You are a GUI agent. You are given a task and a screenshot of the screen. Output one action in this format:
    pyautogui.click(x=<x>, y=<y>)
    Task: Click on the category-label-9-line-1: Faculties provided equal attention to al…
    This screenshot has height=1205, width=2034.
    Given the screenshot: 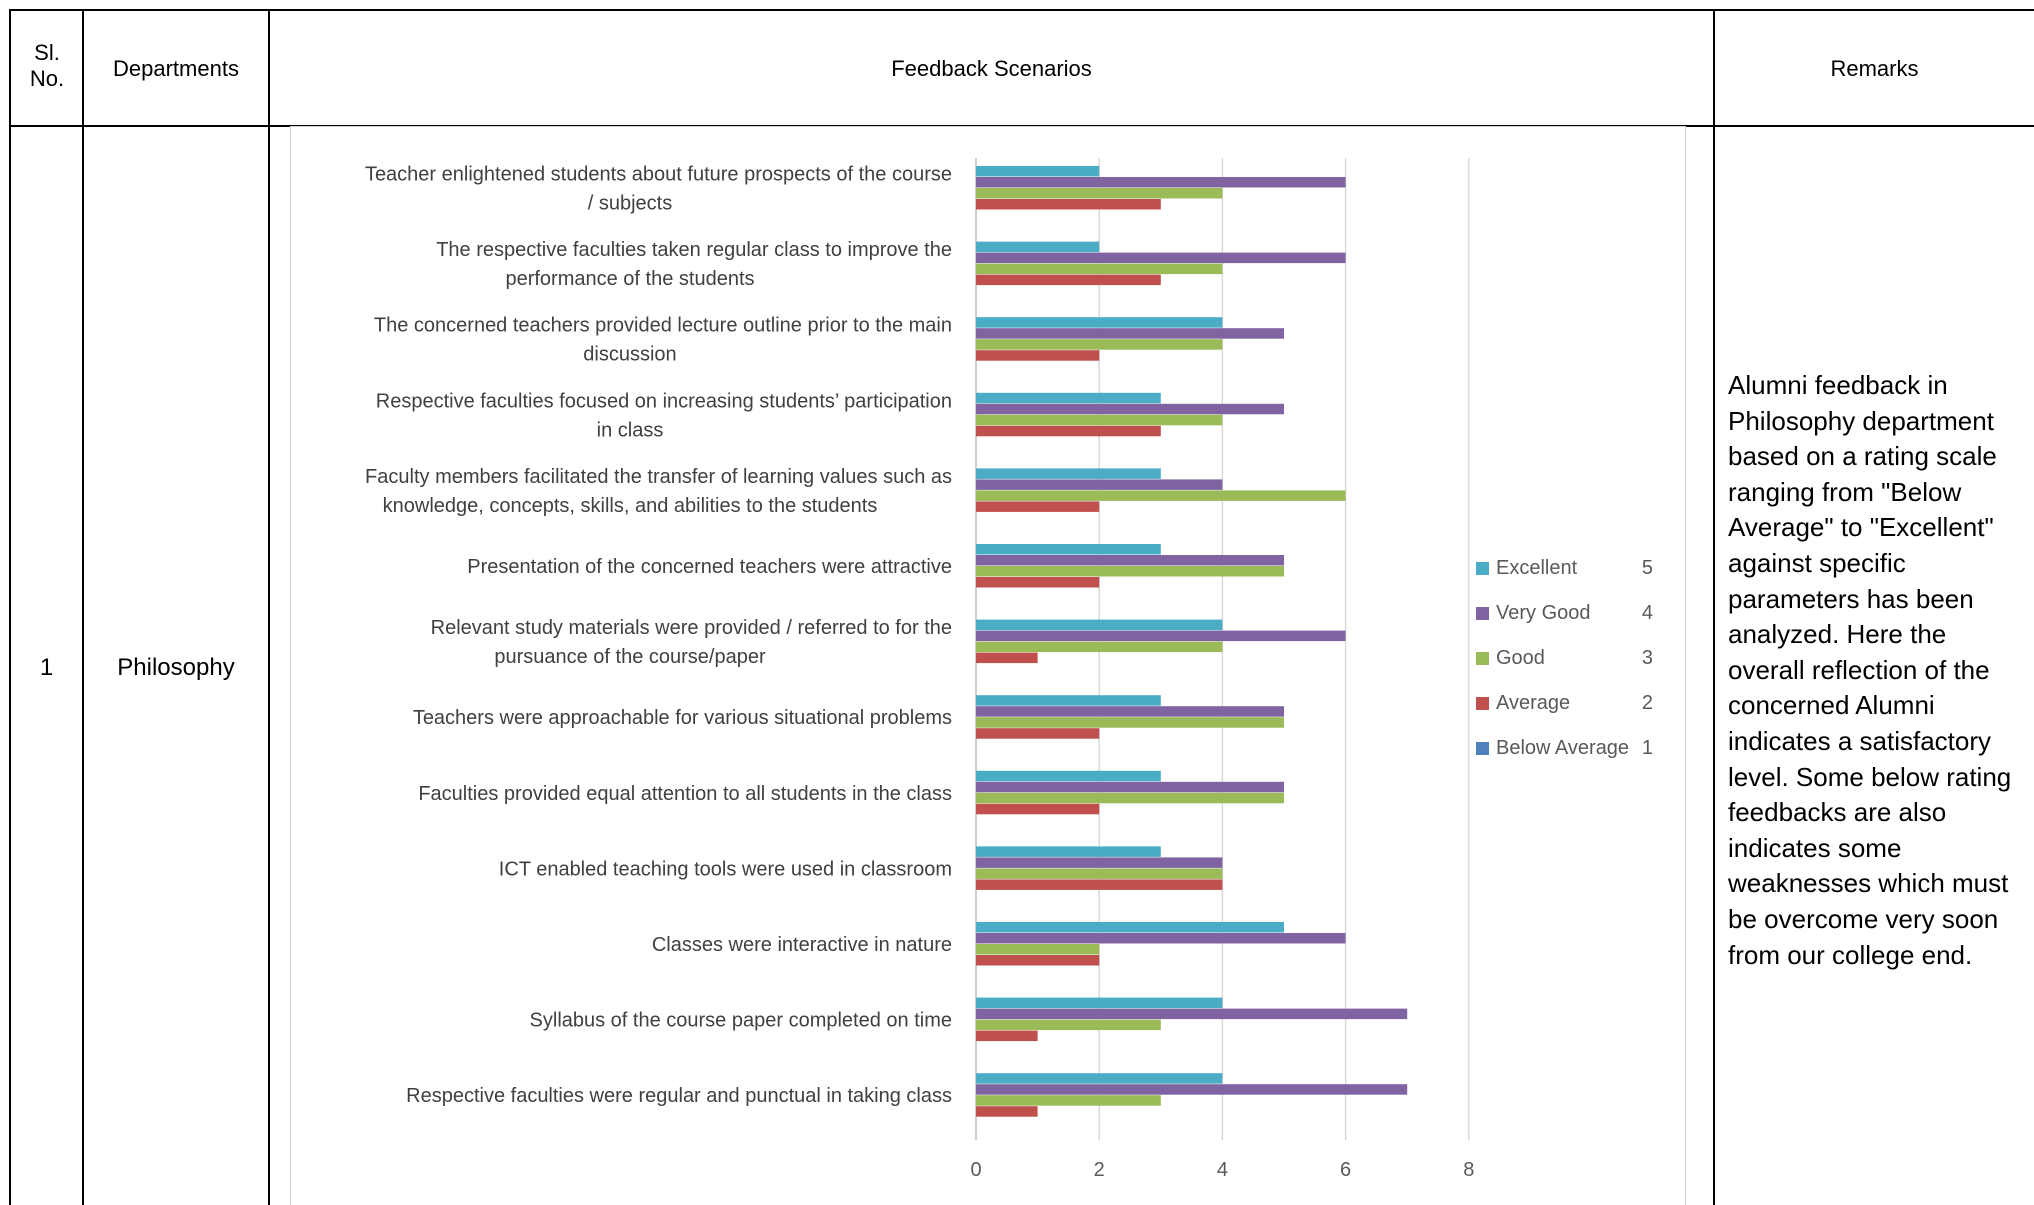 What is the action you would take?
    pyautogui.click(x=685, y=794)
    